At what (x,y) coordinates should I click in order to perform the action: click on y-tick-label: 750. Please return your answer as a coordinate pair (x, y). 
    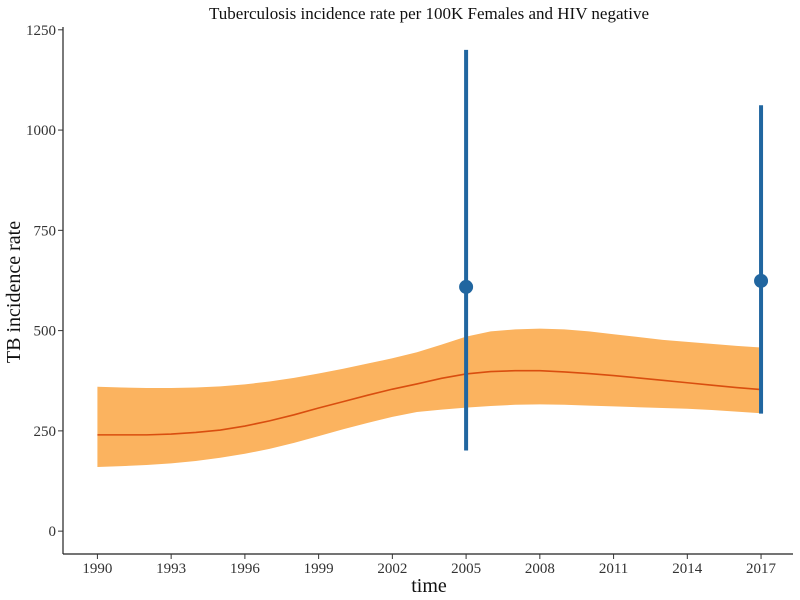
    Looking at the image, I should click on (45, 231).